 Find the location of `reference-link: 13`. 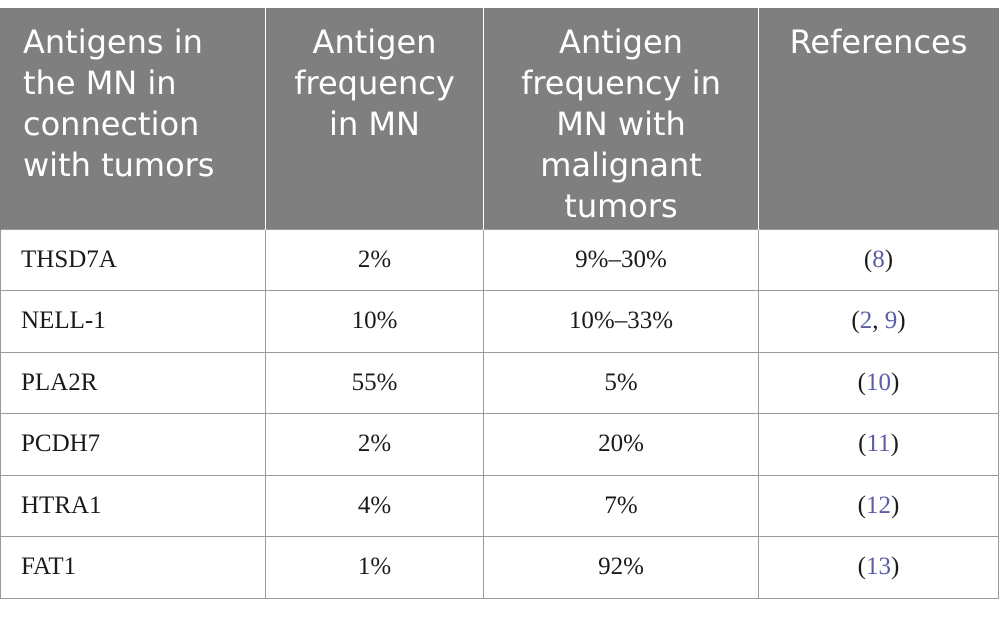

reference-link: 13 is located at coordinates (878, 567).